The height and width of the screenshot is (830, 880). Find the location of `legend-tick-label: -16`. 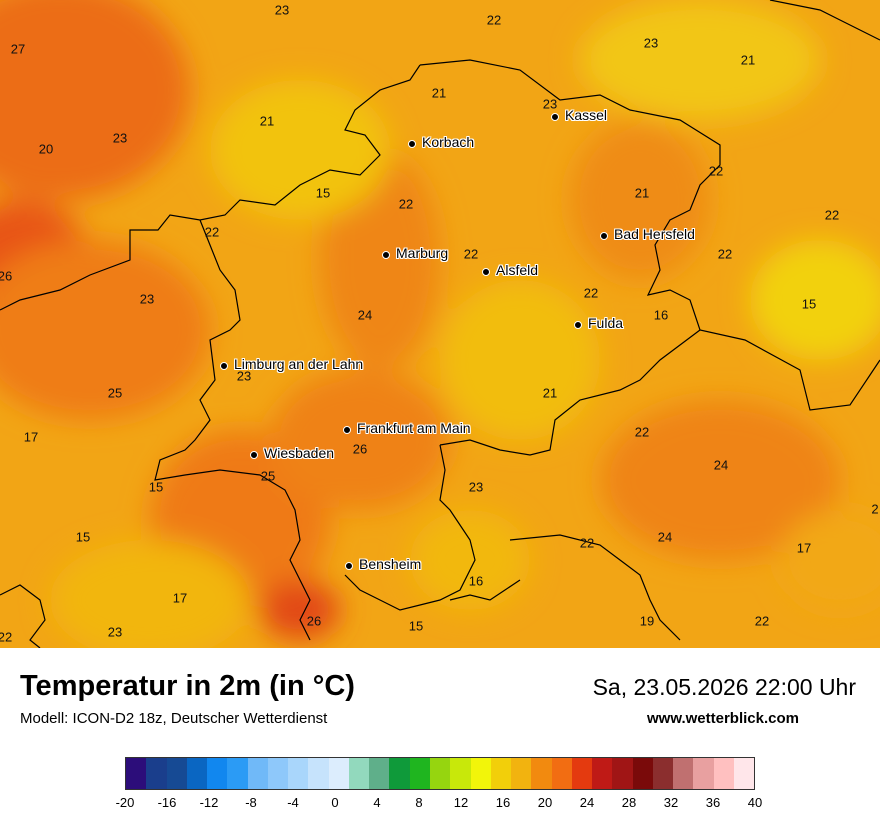

legend-tick-label: -16 is located at coordinates (167, 802).